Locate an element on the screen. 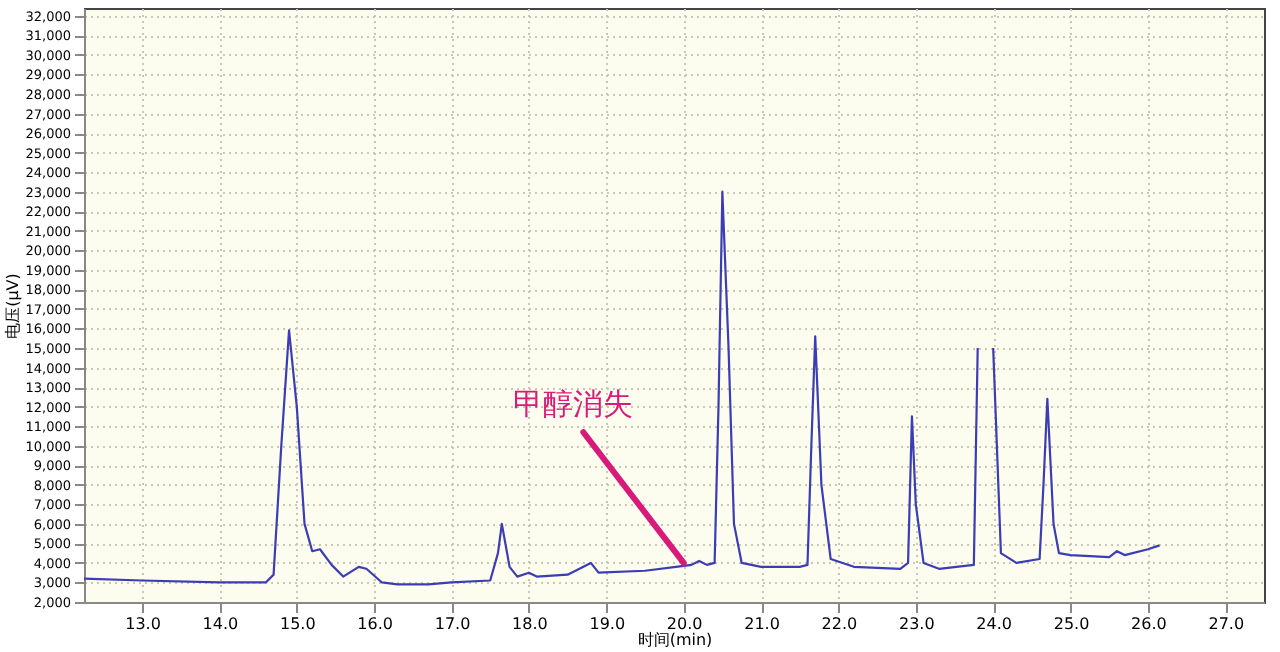 The width and height of the screenshot is (1280, 652). x-tick-label: 18.0 is located at coordinates (530, 624).